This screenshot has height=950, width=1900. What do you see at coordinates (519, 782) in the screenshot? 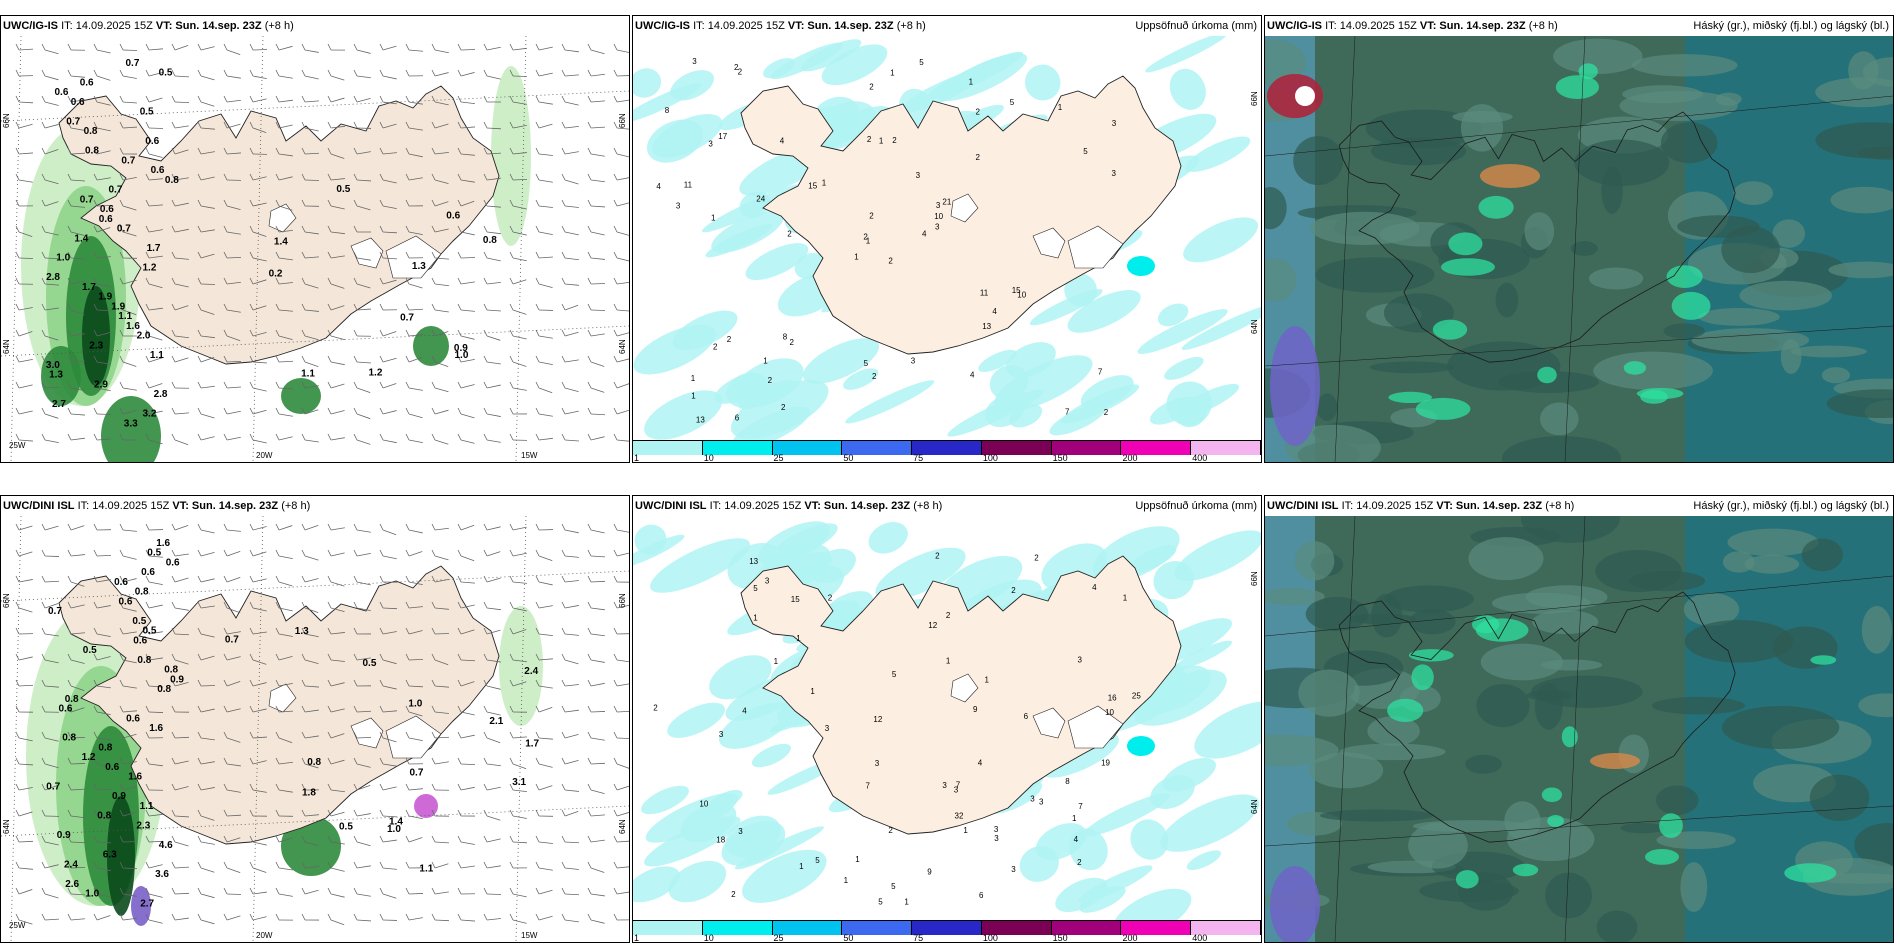
I see `gust-value: 3.1` at bounding box center [519, 782].